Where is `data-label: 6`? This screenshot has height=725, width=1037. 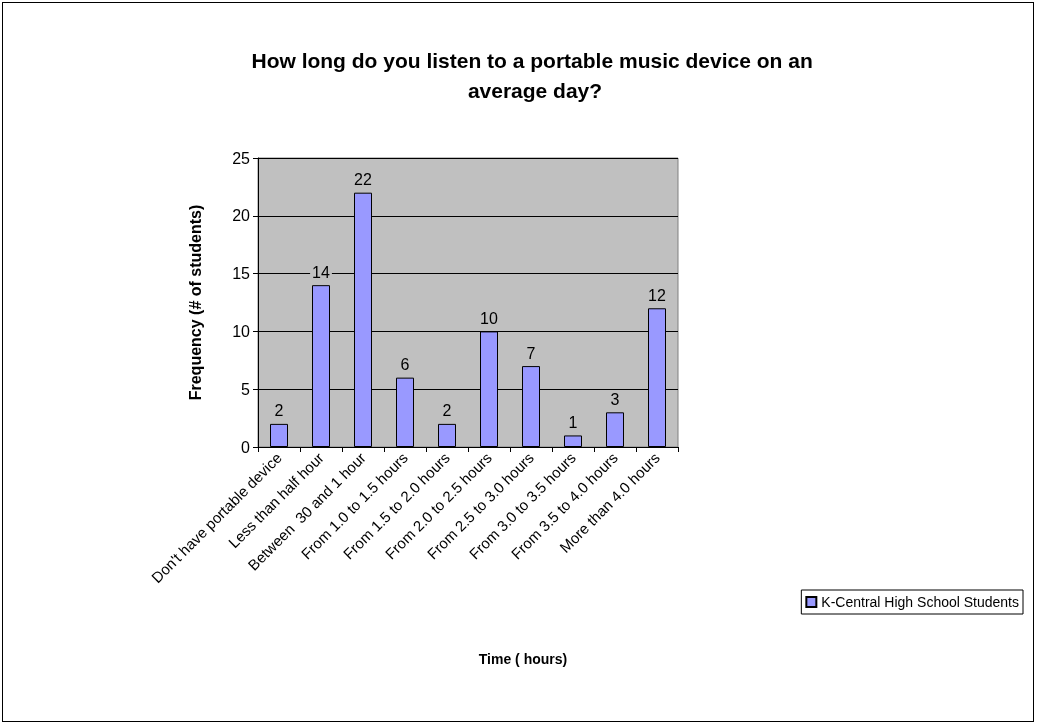
data-label: 6 is located at coordinates (405, 365).